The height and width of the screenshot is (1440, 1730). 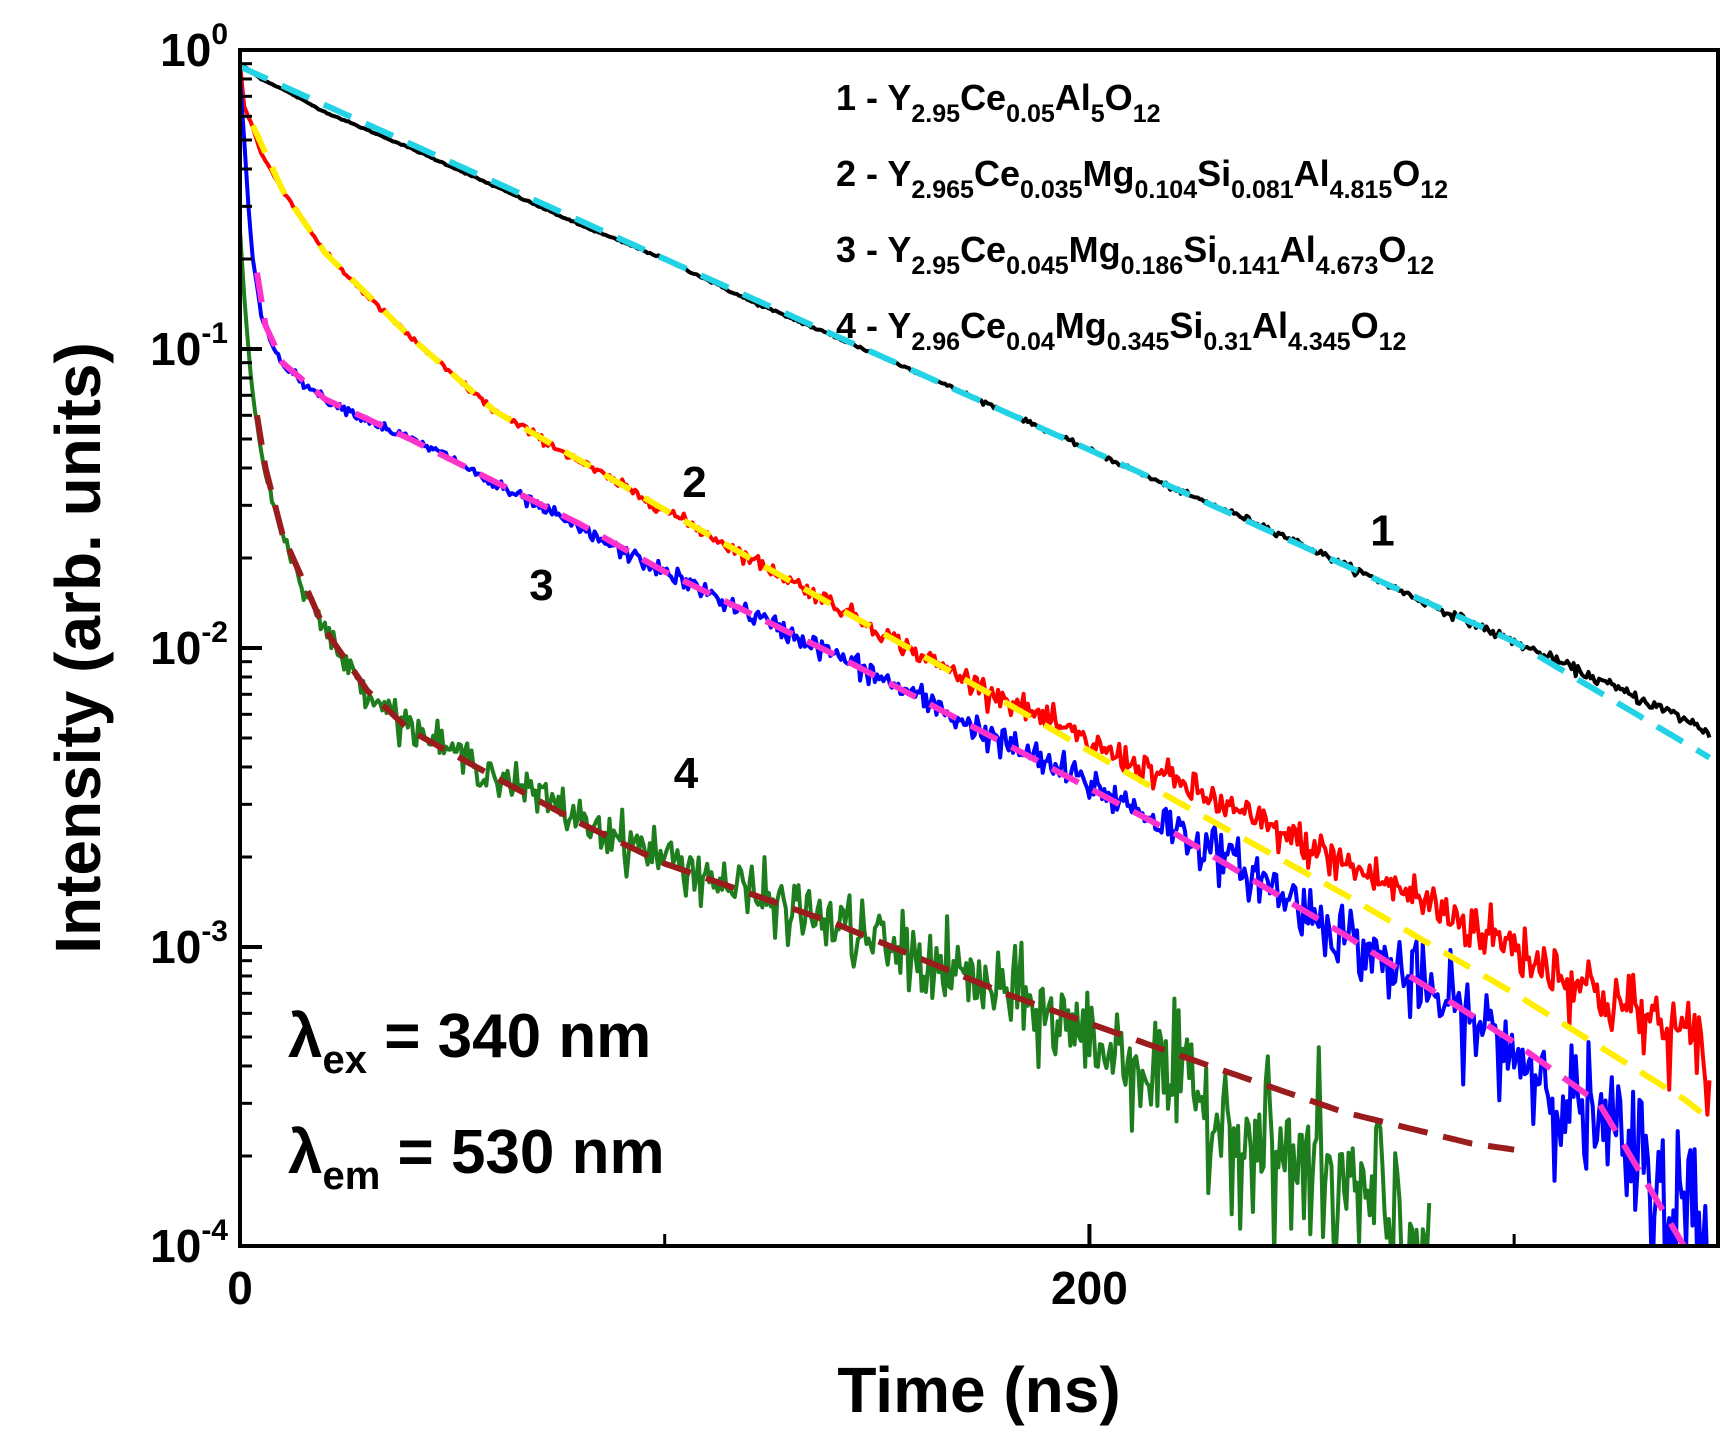 I want to click on curve-label-1: 1, so click(x=1382, y=531).